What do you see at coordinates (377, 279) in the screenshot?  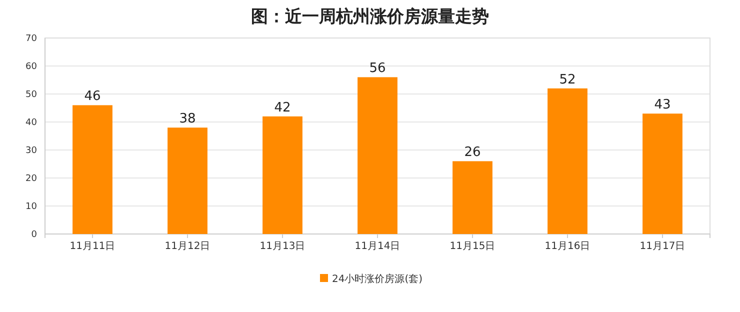 I see `legend-label: 24小时涨价房源(套)` at bounding box center [377, 279].